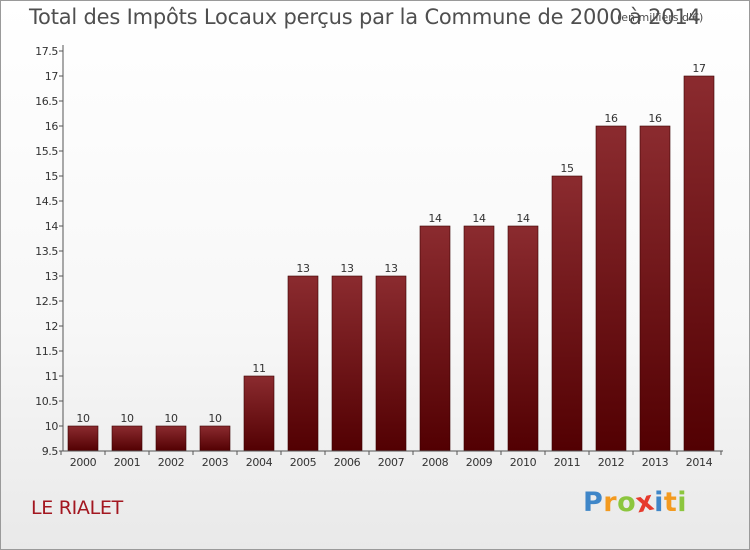  What do you see at coordinates (51, 326) in the screenshot?
I see `y-tick-label: 12` at bounding box center [51, 326].